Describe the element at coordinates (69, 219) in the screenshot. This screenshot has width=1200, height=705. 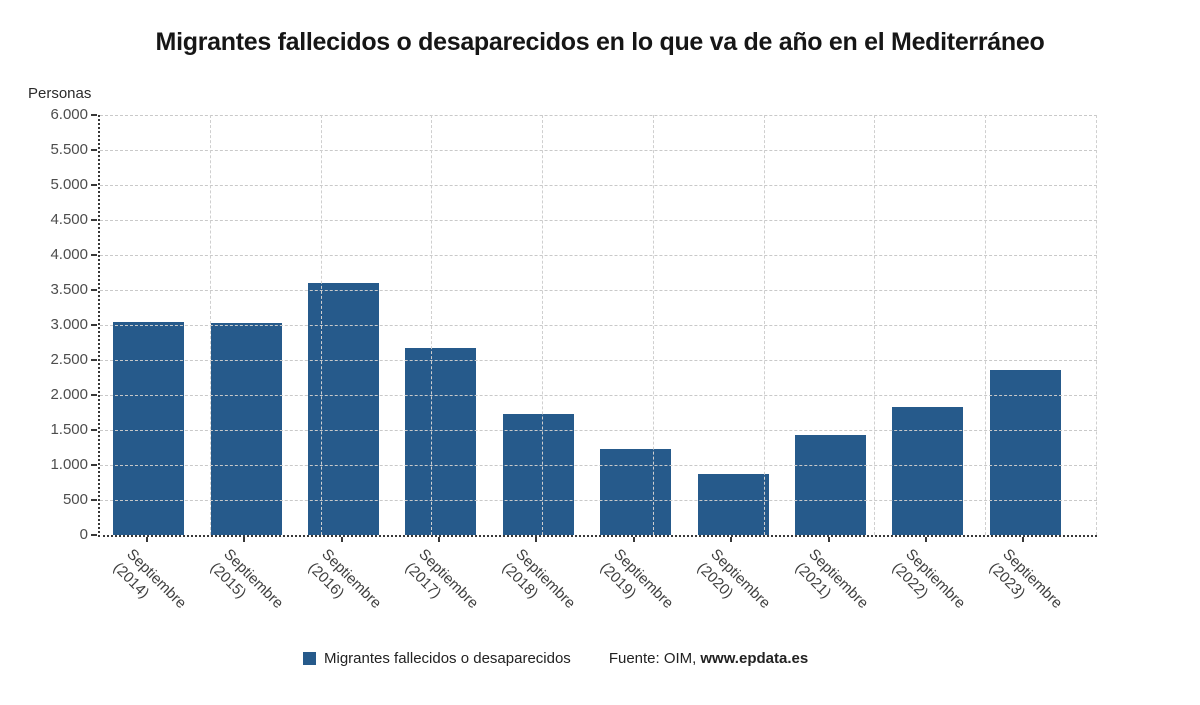
I see `y-axis-label: 4.500` at that location.